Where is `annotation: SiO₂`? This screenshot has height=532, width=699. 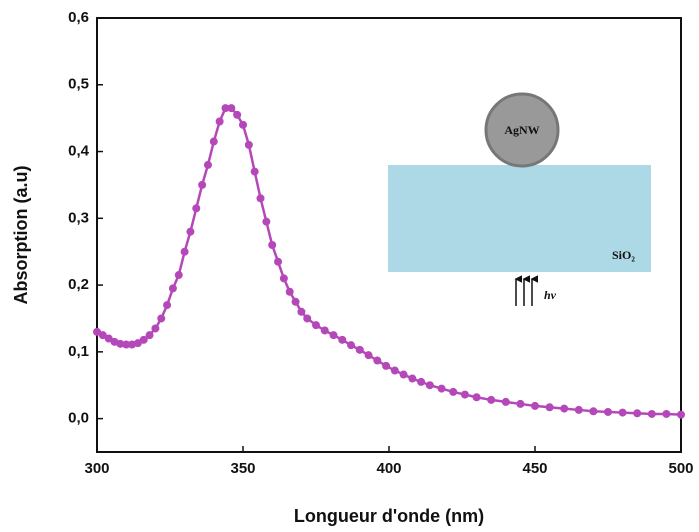
annotation: SiO₂ is located at coordinates (623, 255).